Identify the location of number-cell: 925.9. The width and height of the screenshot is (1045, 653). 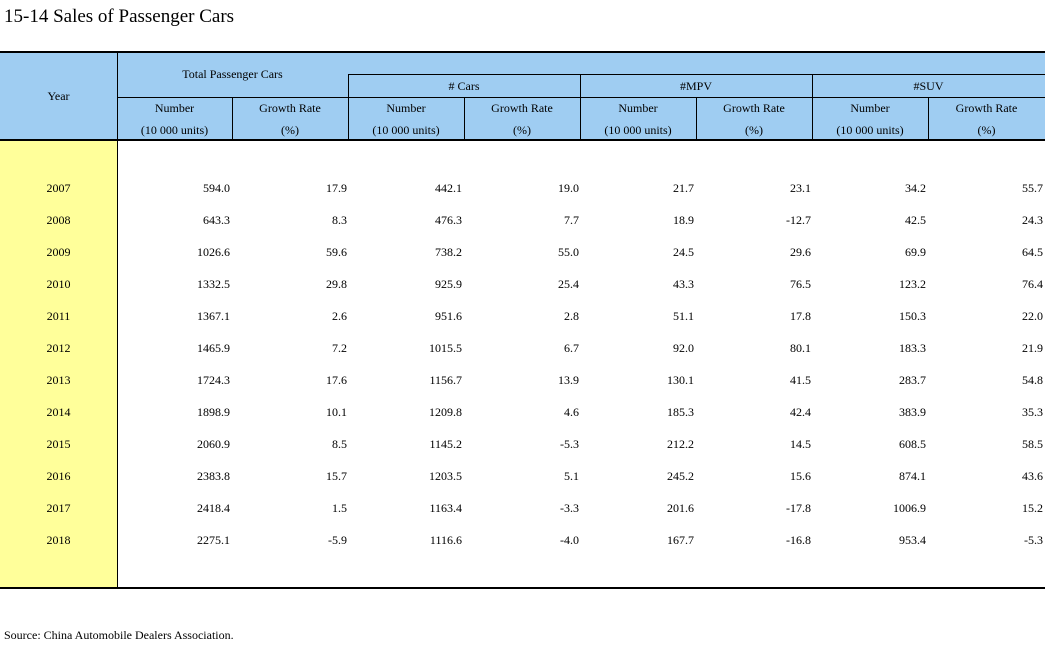
(448, 284).